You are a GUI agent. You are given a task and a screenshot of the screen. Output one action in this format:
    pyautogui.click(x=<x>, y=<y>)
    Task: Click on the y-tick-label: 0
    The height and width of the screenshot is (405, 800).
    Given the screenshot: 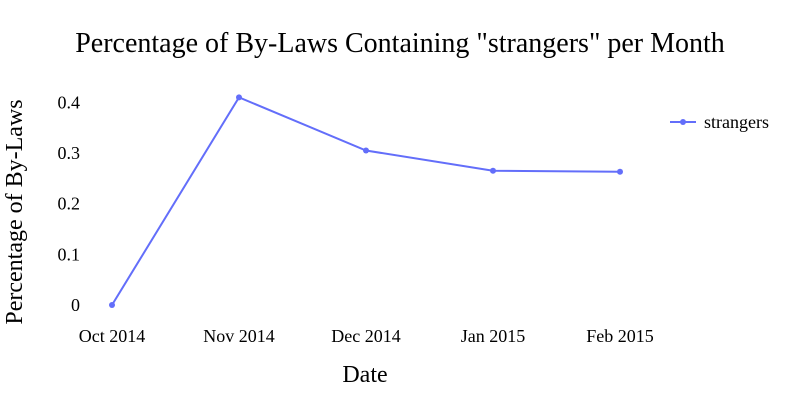 What is the action you would take?
    pyautogui.click(x=75, y=305)
    